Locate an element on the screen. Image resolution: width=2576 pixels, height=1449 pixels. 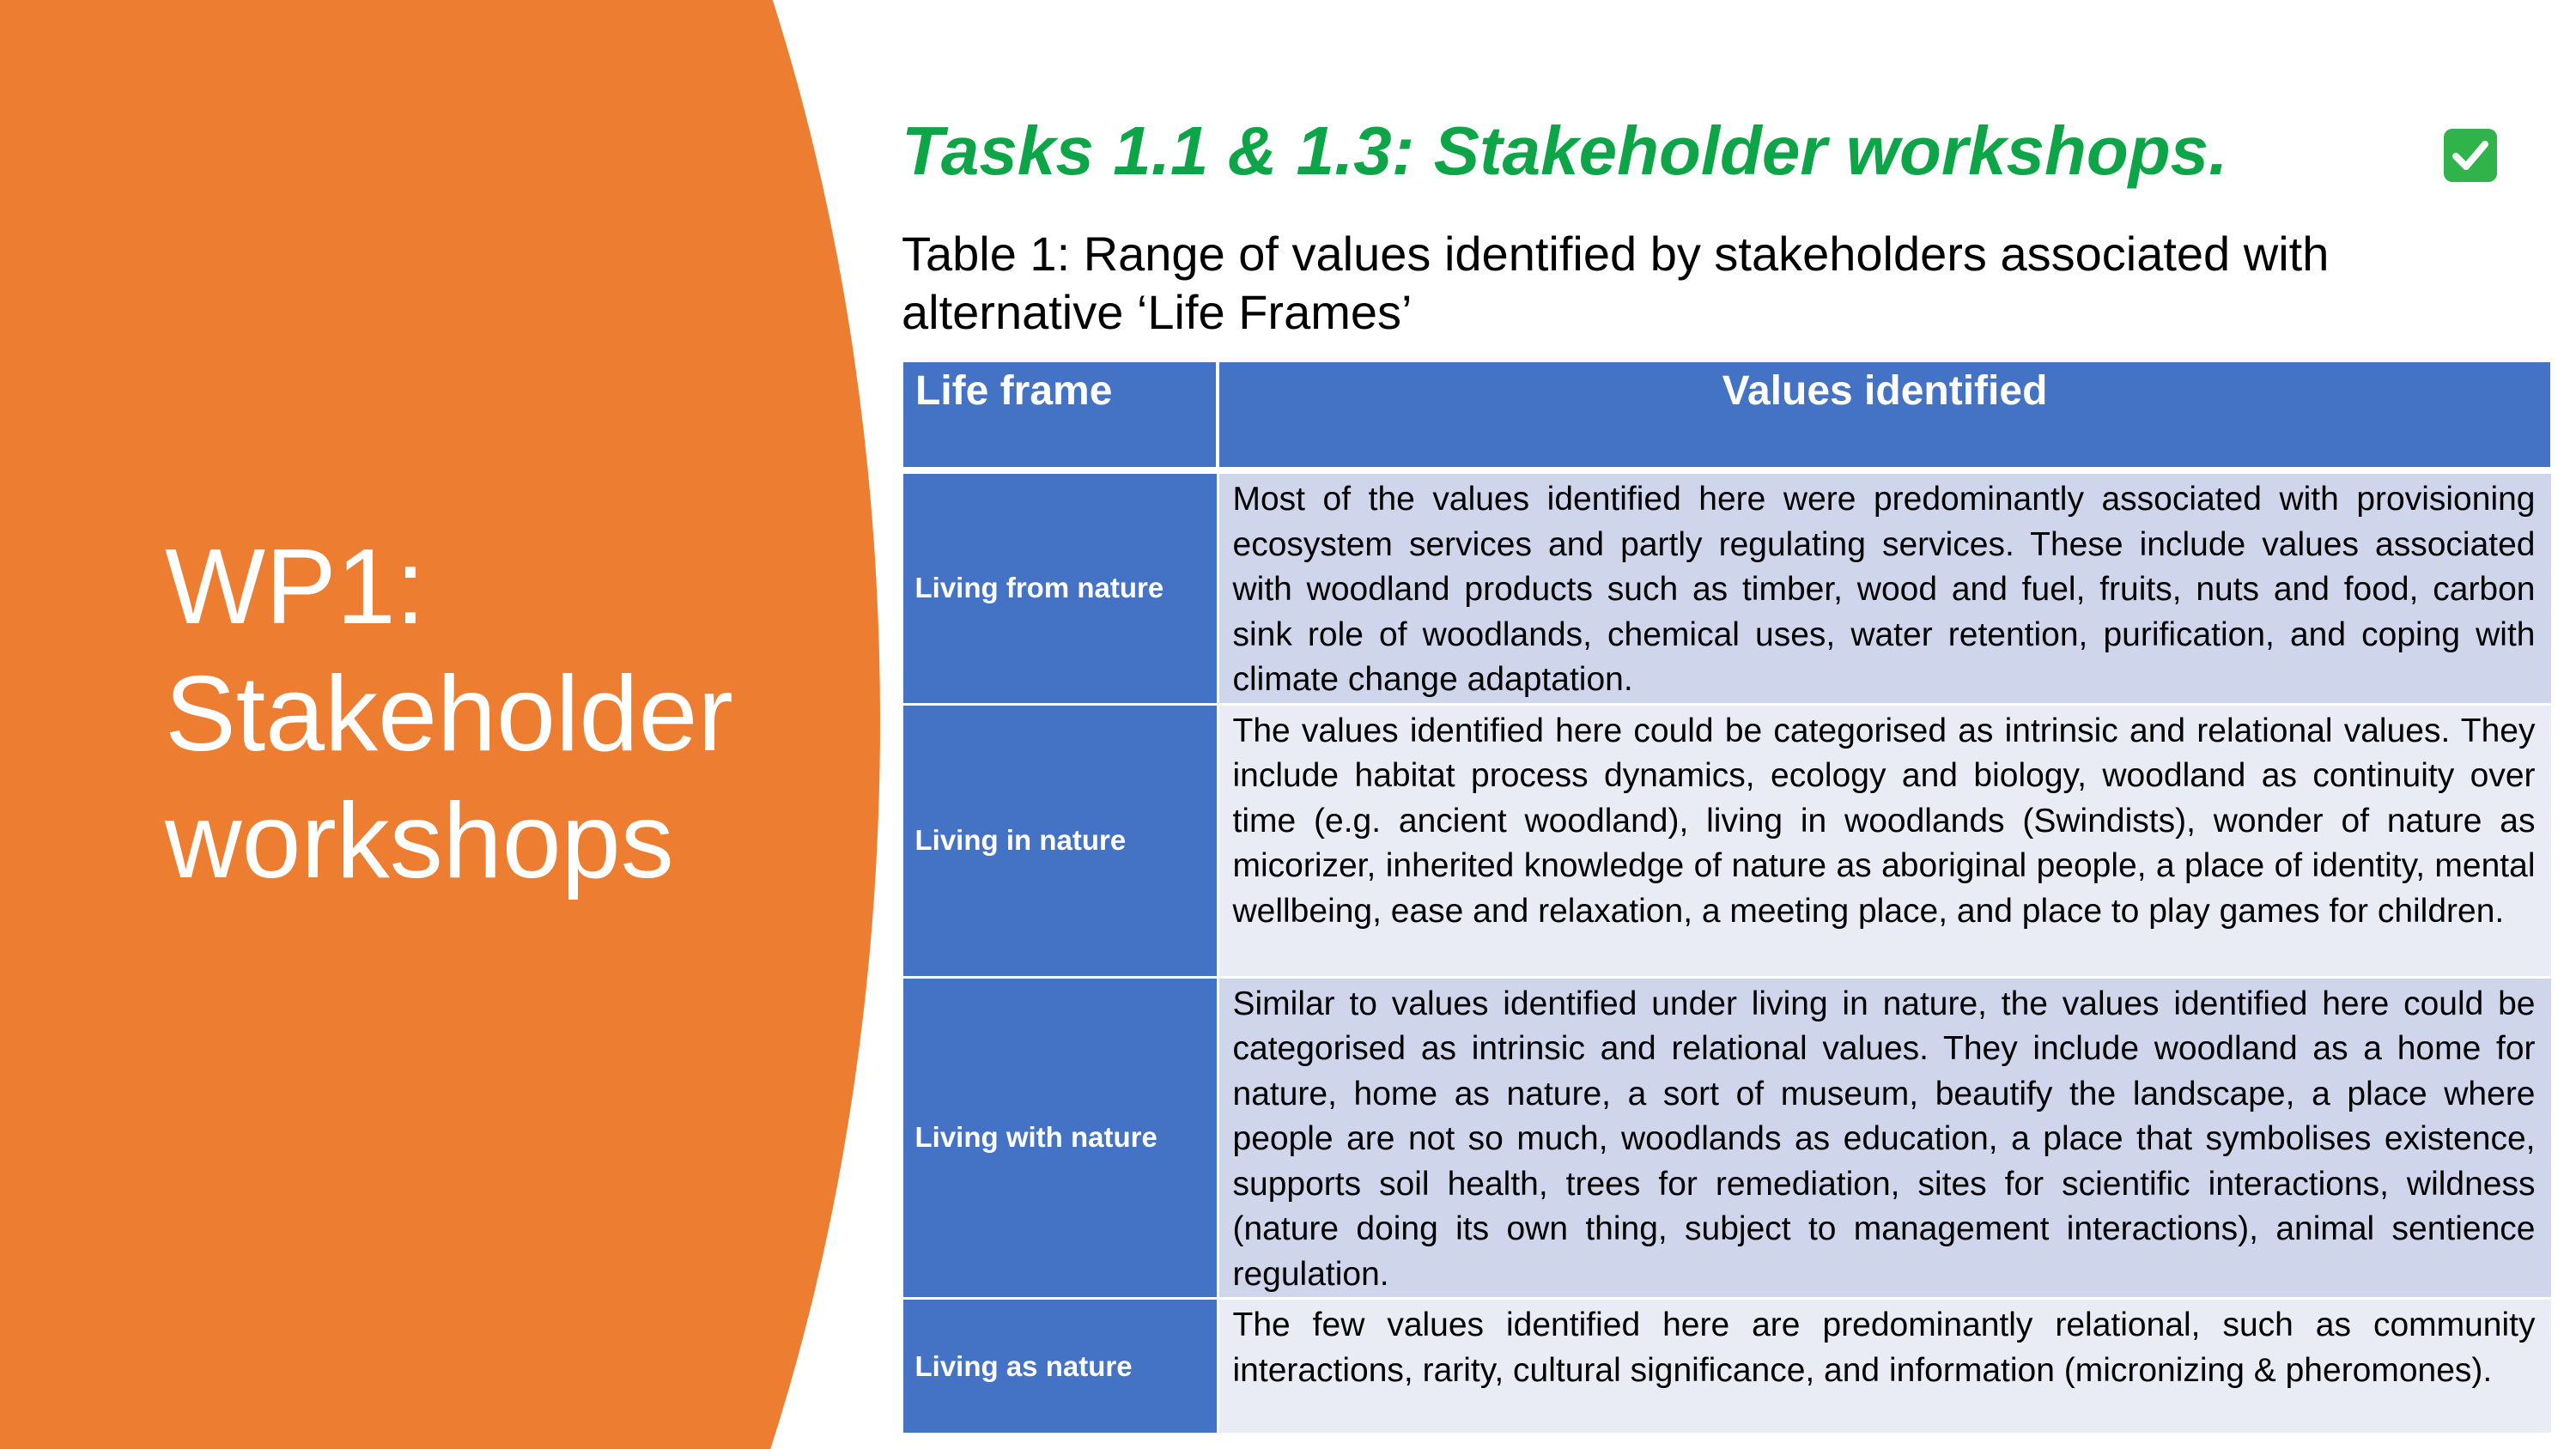
life-frame-cell: Living with nature is located at coordinates (1060, 1137).